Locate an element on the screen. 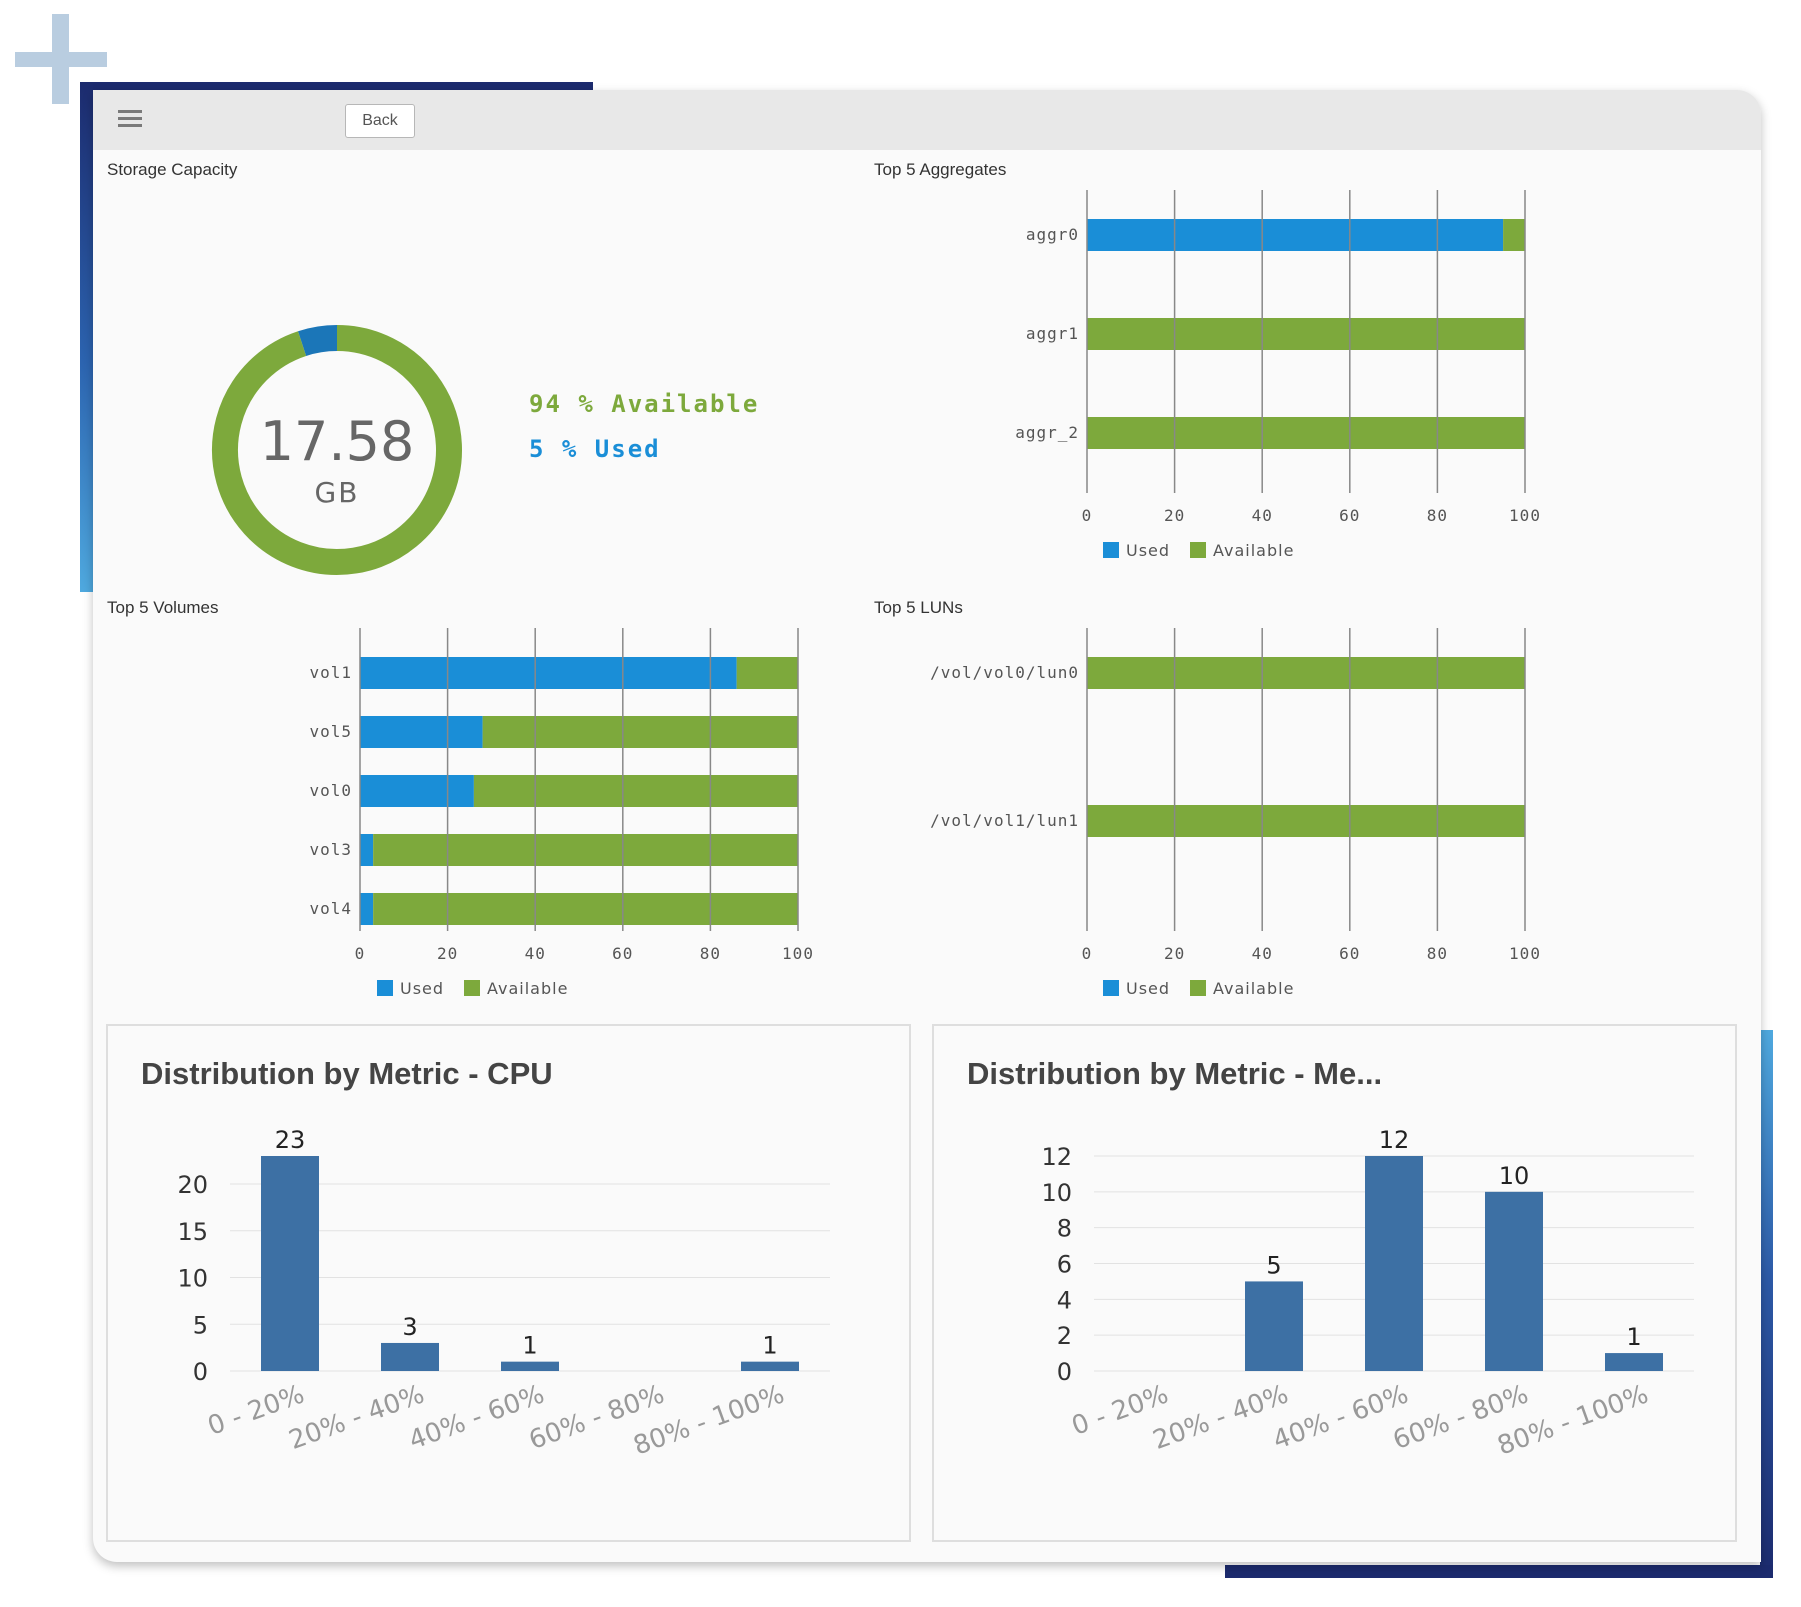 The height and width of the screenshot is (1607, 1801). donut-slice-used is located at coordinates (317, 341).